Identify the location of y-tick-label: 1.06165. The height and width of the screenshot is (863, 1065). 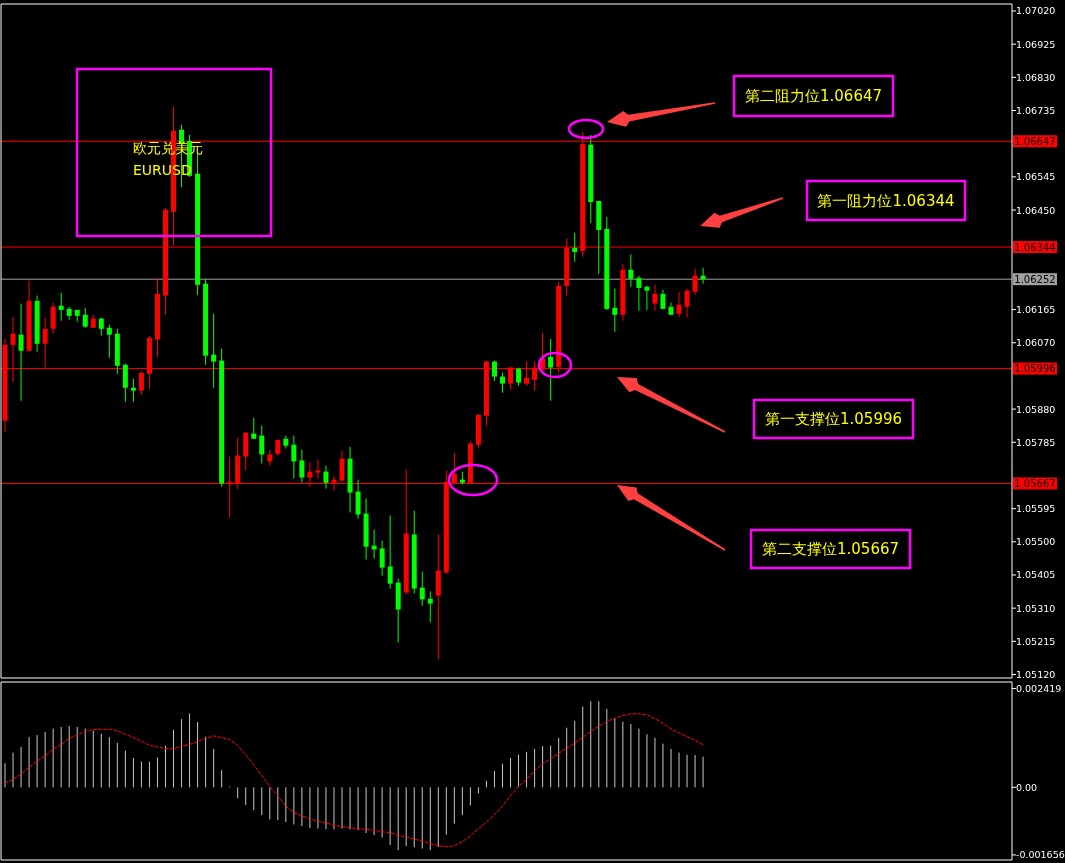
(1036, 310).